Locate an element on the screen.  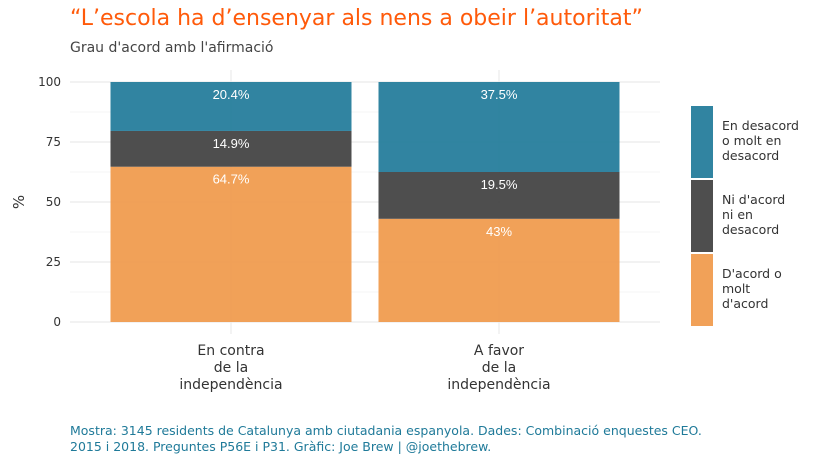
chart-subtitle: Grau d'acord amb l'afirmació is located at coordinates (172, 48).